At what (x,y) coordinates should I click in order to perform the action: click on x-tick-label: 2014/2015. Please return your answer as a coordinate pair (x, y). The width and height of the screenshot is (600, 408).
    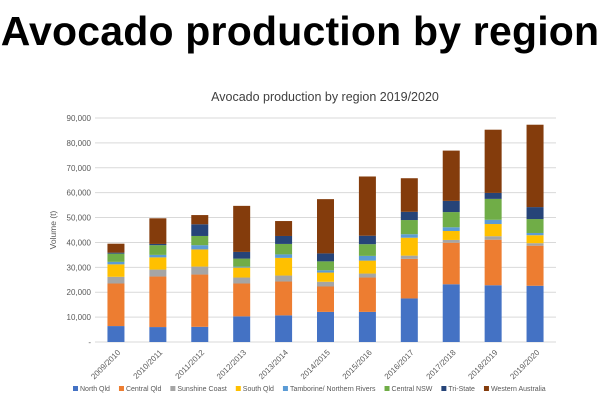
    Looking at the image, I should click on (315, 364).